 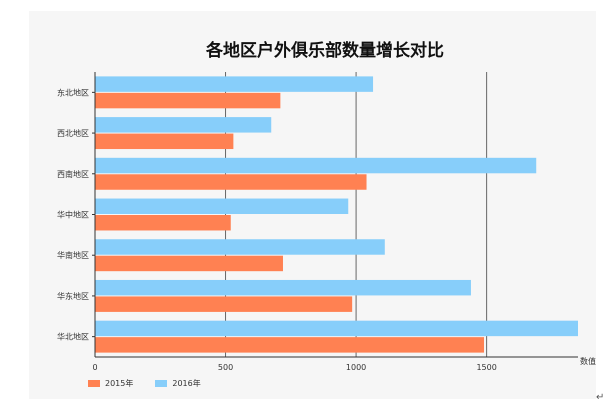 I want to click on legend-item-2016: 2016年, so click(x=178, y=383).